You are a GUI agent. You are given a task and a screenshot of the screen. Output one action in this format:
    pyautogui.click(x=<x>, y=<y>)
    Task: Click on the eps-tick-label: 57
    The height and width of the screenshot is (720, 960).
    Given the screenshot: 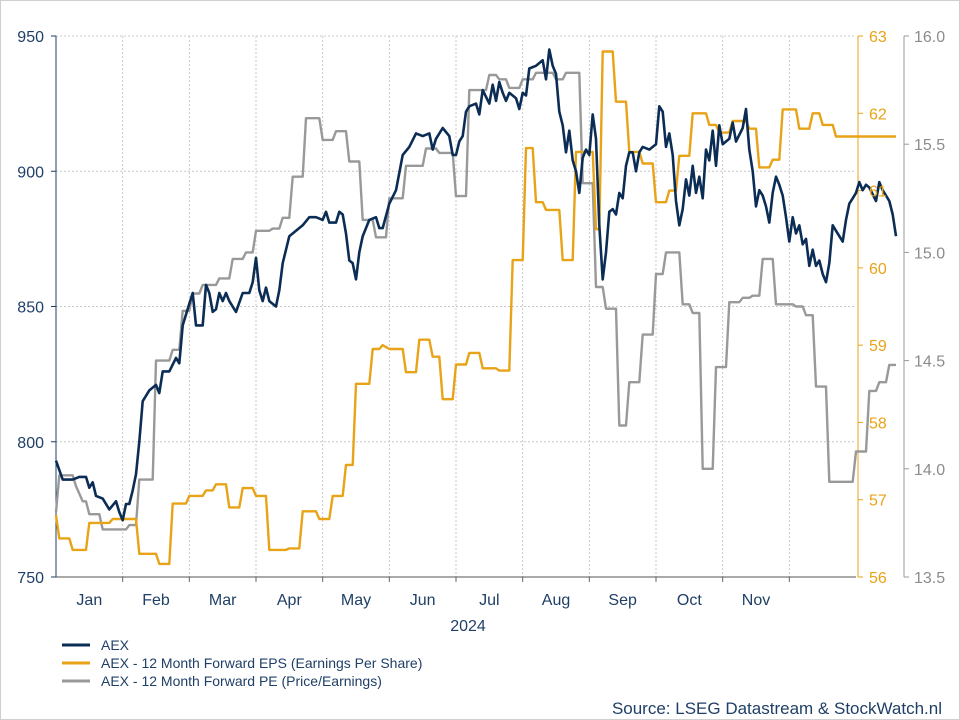 What is the action you would take?
    pyautogui.click(x=878, y=501)
    